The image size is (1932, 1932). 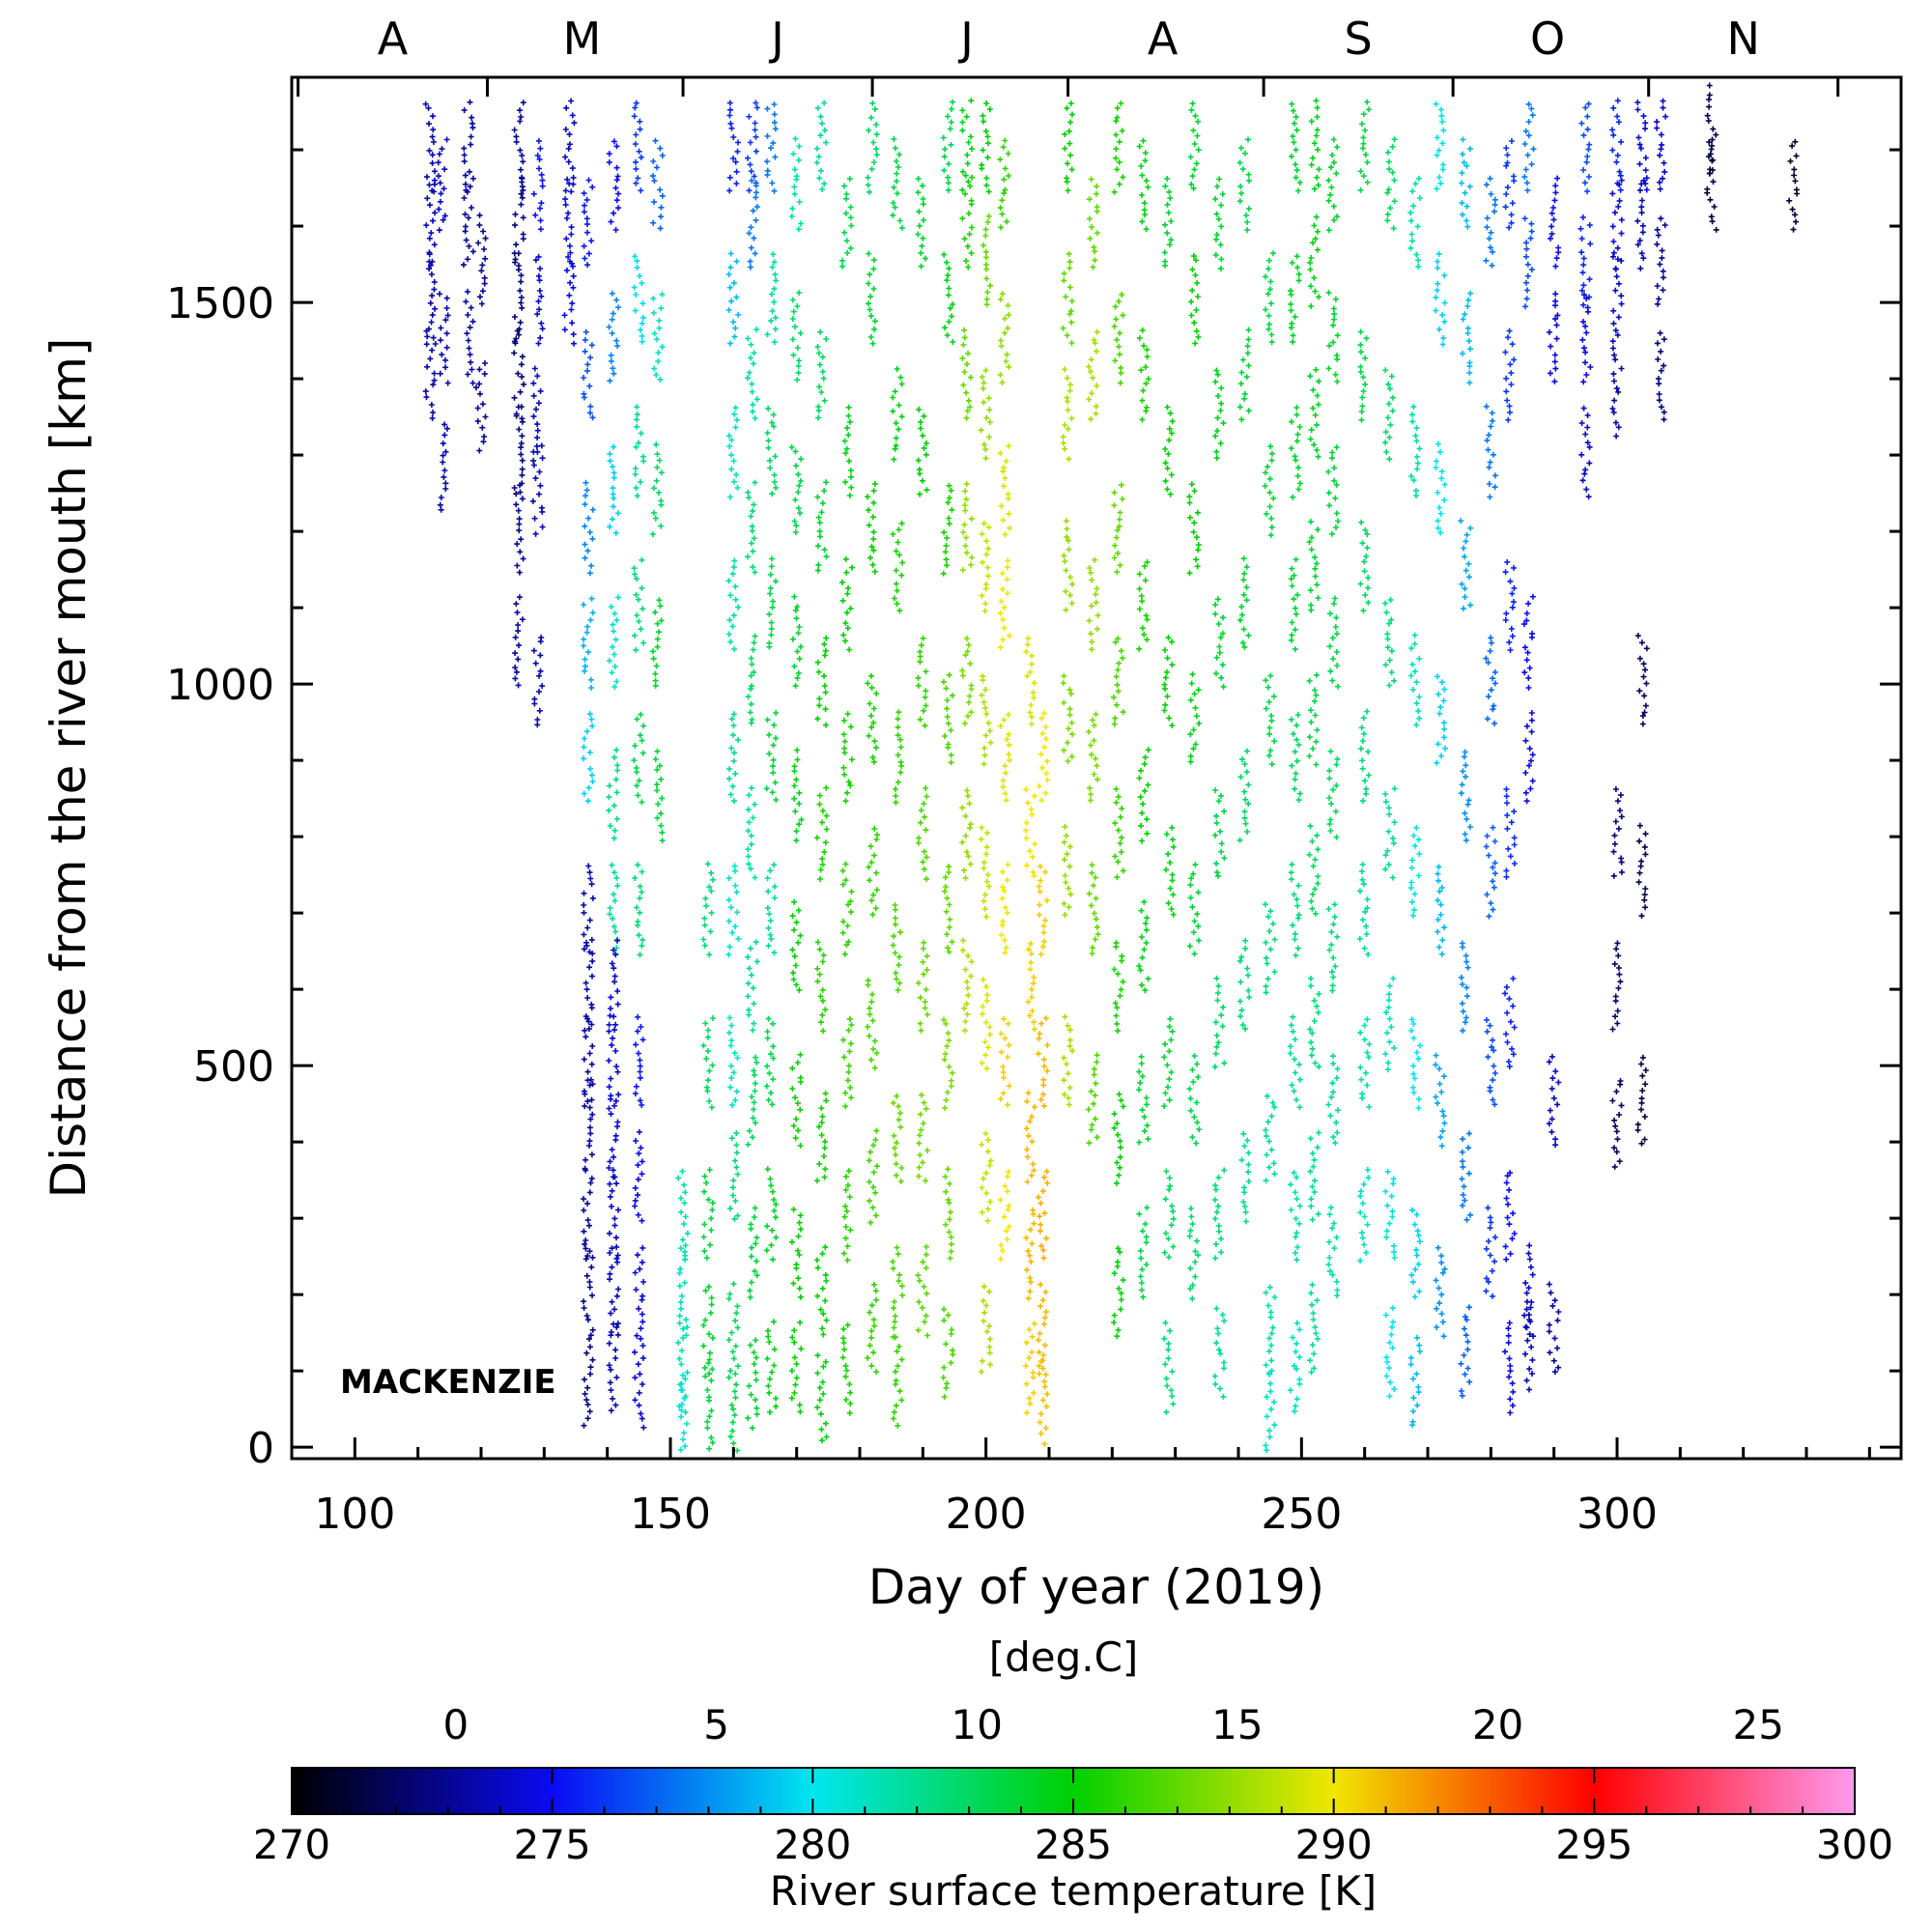 What do you see at coordinates (670, 1514) in the screenshot?
I see `x-tick-label: 150` at bounding box center [670, 1514].